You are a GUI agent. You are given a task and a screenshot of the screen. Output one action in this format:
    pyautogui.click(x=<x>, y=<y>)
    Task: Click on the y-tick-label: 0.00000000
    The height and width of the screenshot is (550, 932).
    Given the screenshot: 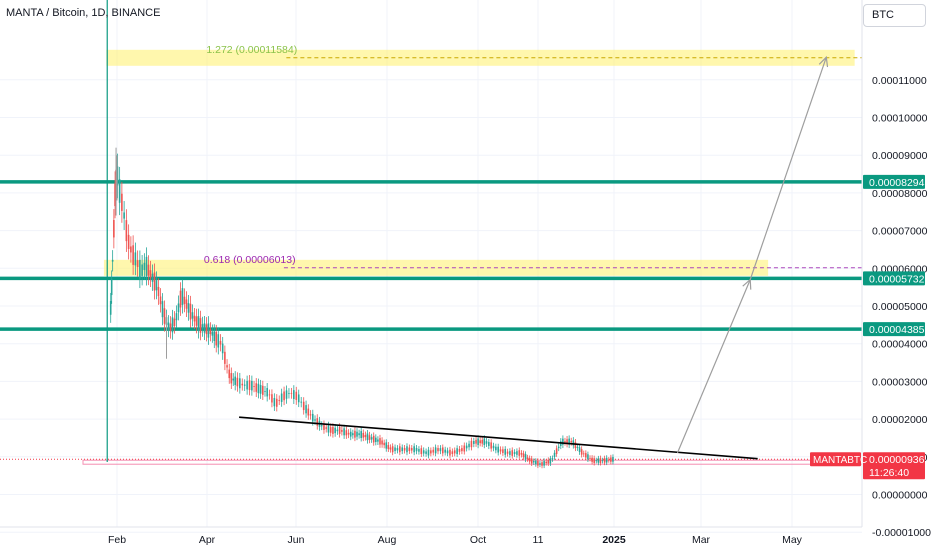 What is the action you would take?
    pyautogui.click(x=900, y=496)
    